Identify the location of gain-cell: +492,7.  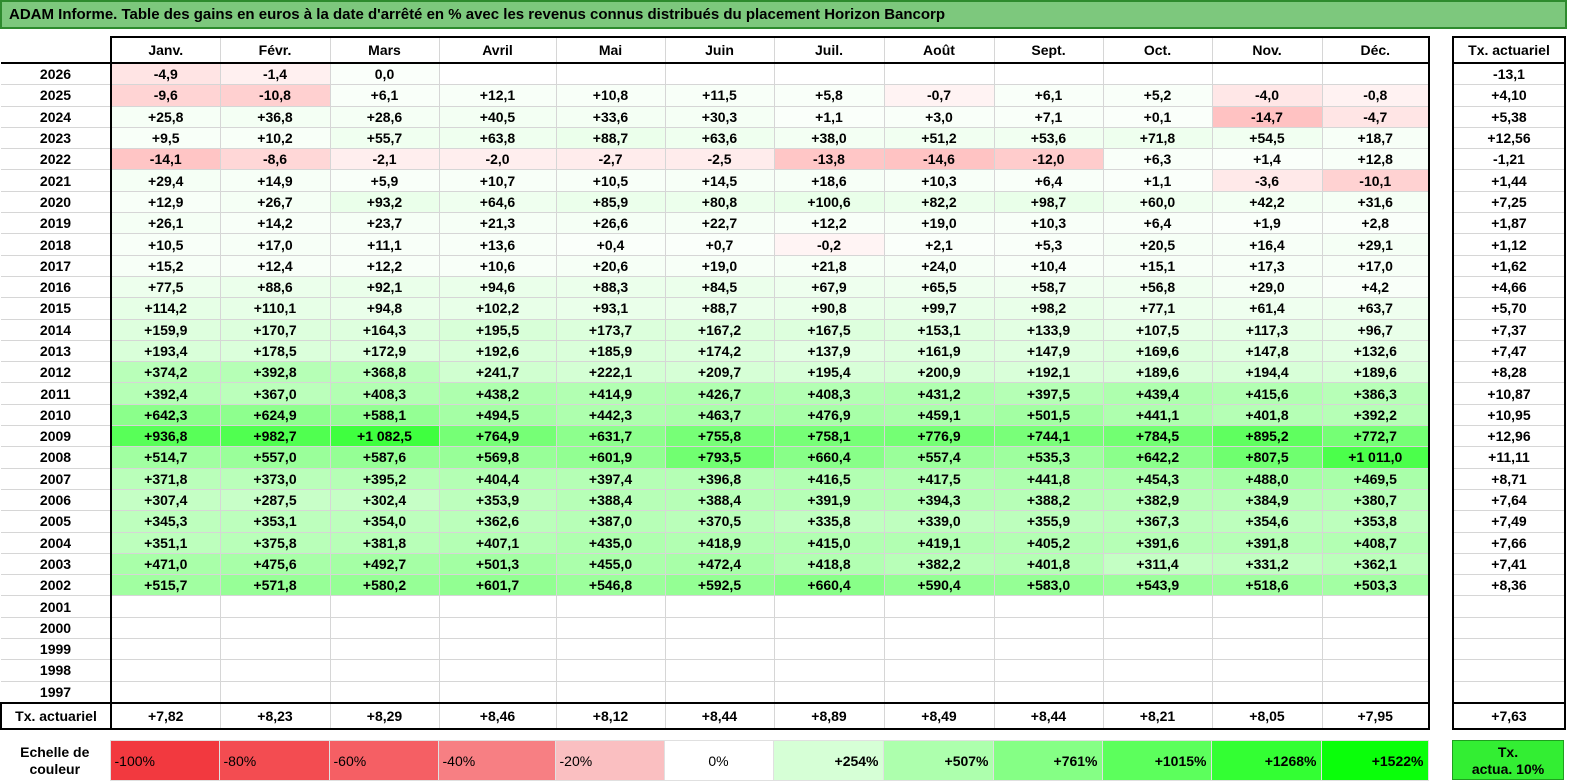
(384, 564).